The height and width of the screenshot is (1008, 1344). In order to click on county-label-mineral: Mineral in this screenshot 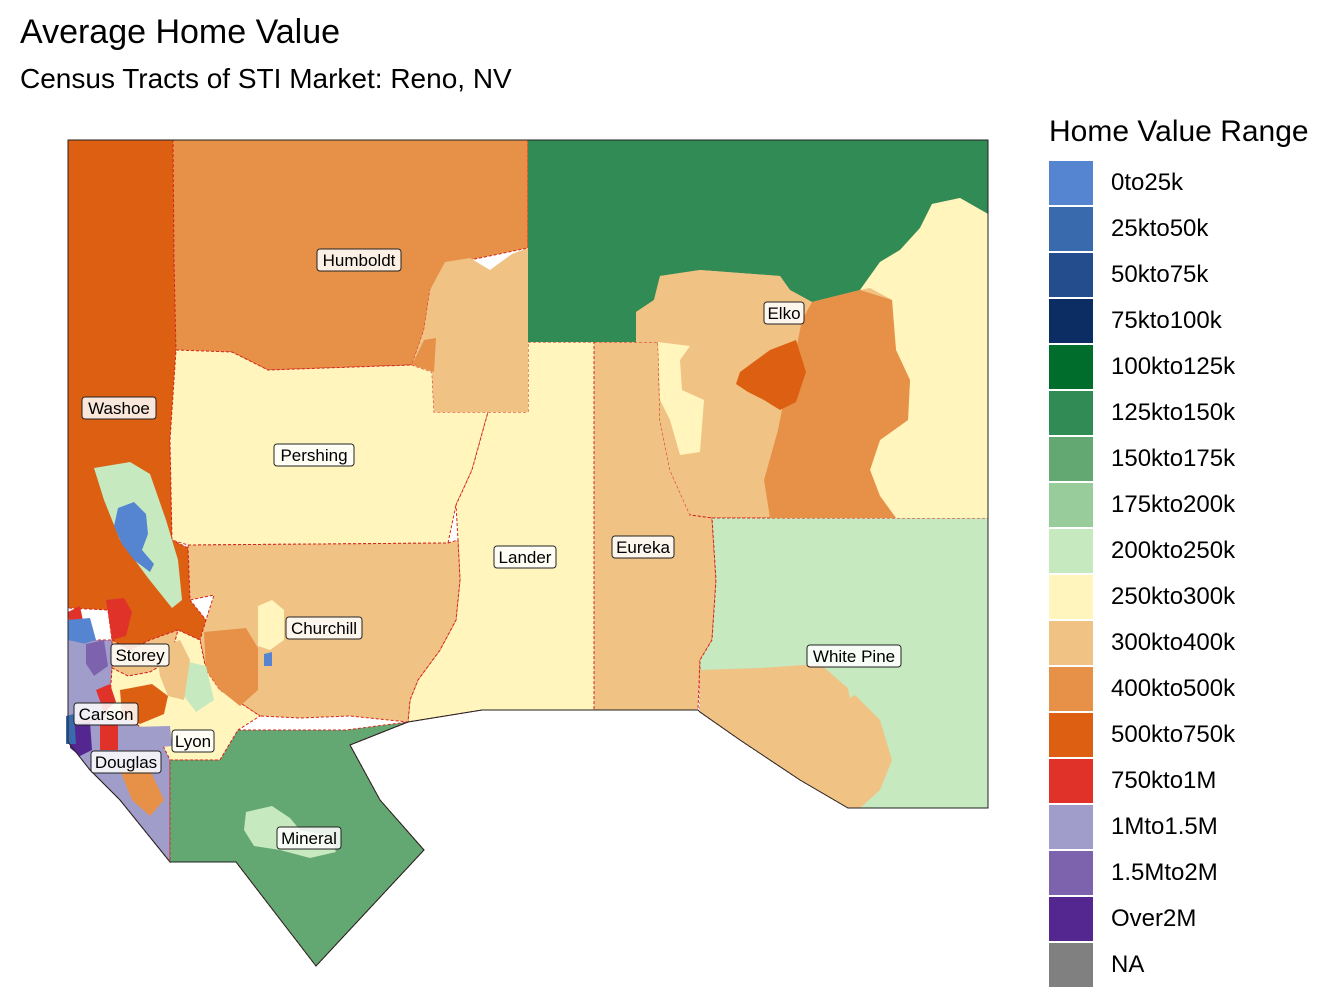, I will do `click(309, 838)`.